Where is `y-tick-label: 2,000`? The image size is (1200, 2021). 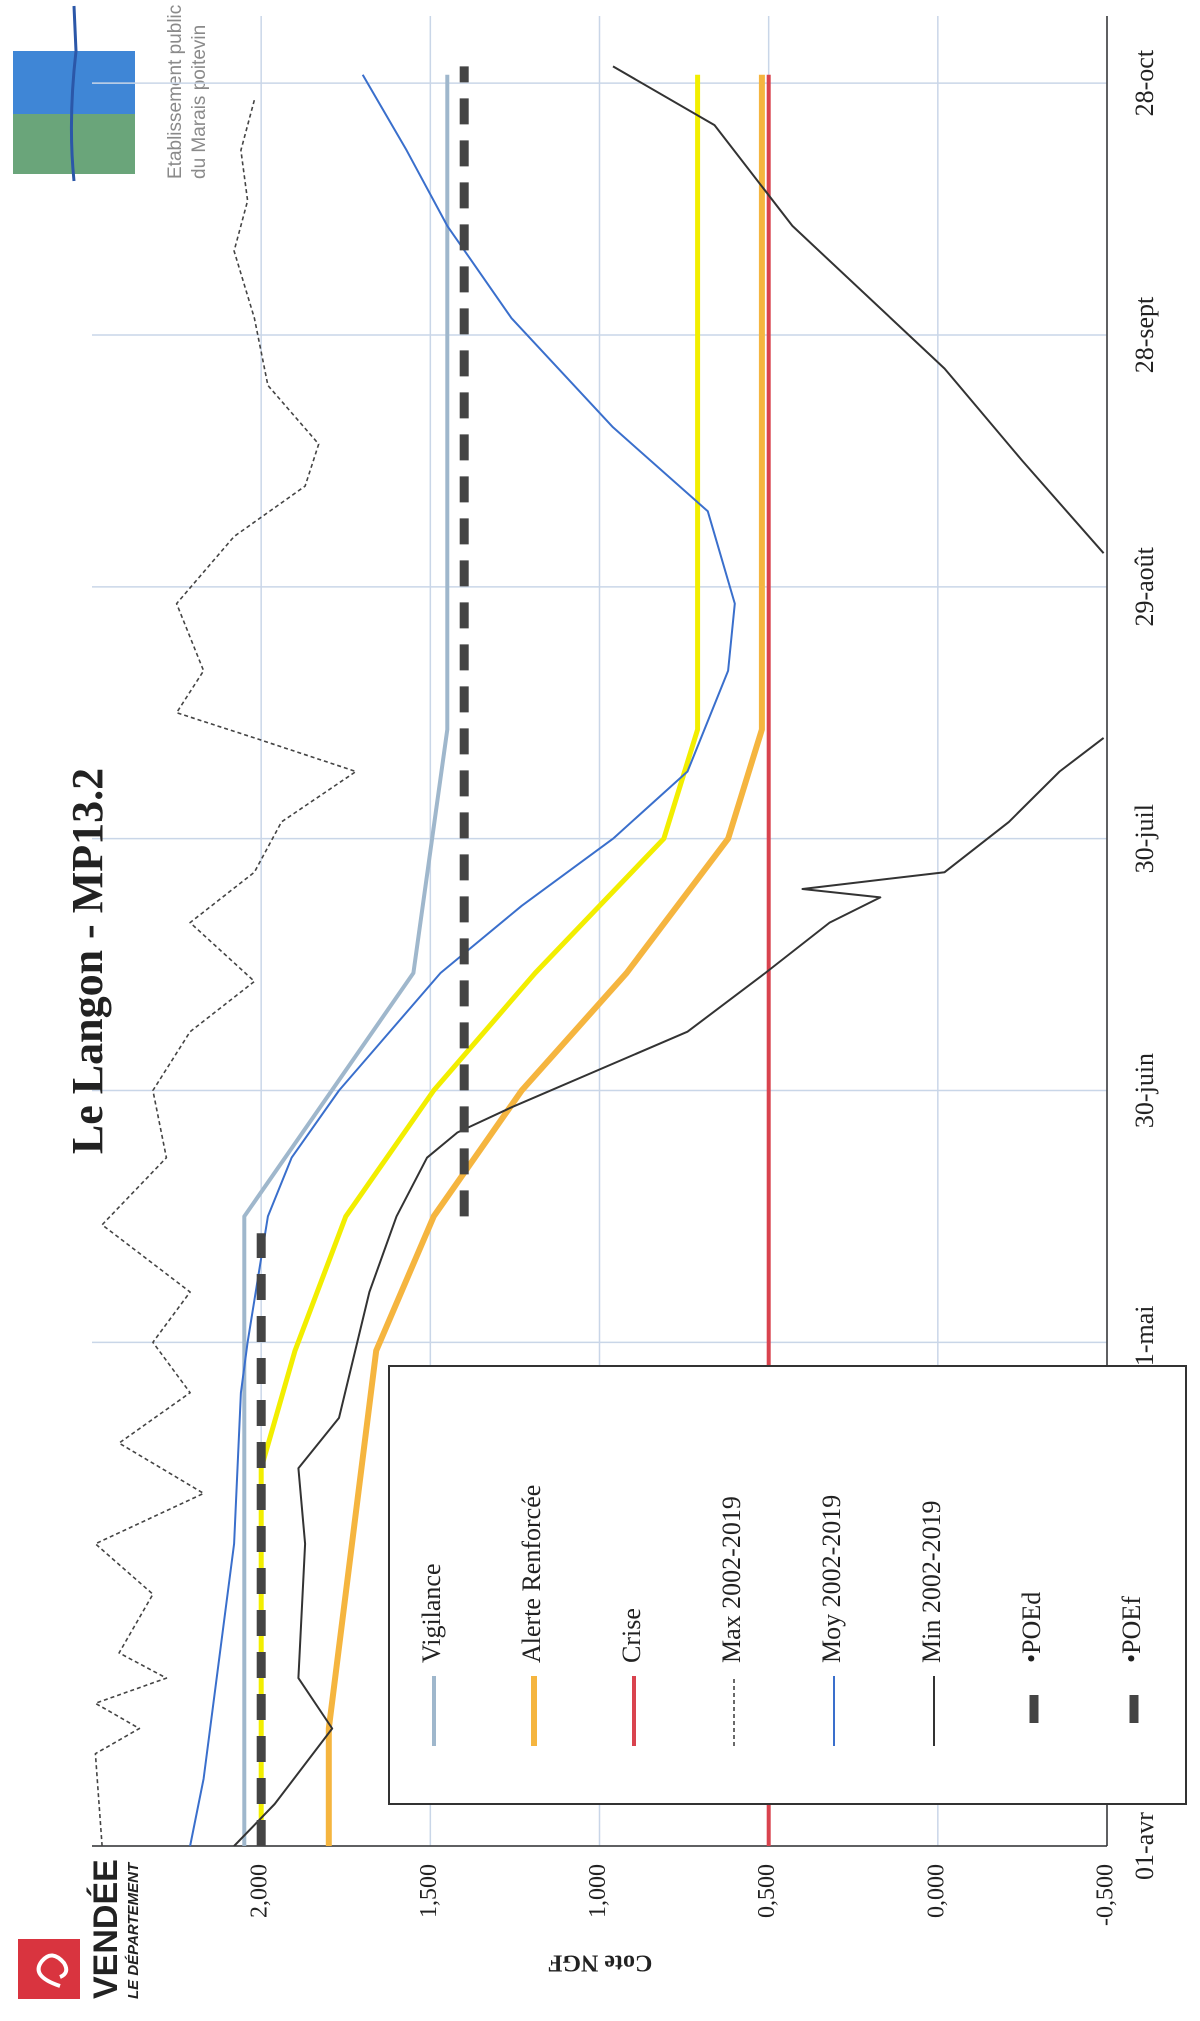 y-tick-label: 2,000 is located at coordinates (260, 1891).